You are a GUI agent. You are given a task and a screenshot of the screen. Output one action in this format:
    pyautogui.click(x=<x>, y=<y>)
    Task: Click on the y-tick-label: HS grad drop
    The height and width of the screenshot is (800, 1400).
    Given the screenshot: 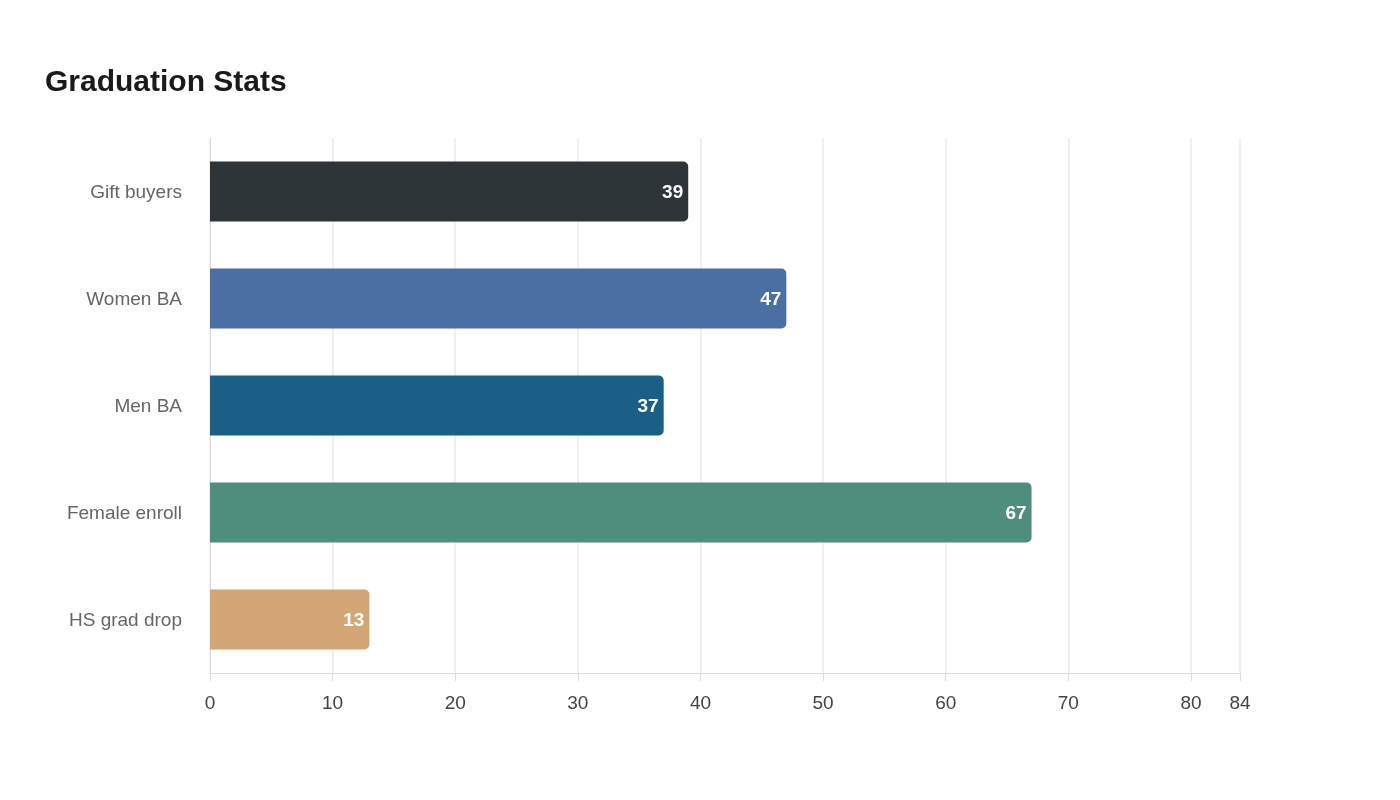 What is the action you would take?
    pyautogui.click(x=125, y=619)
    